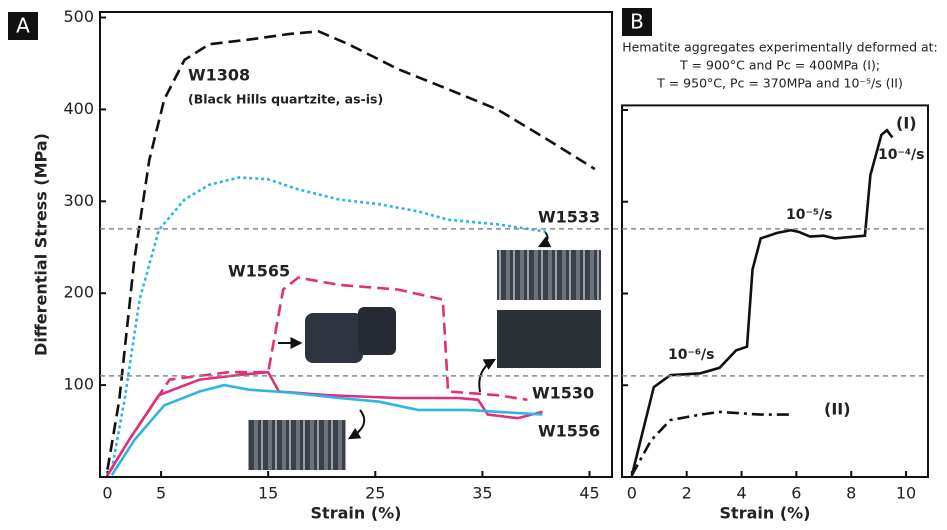  What do you see at coordinates (796, 493) in the screenshot?
I see `x-tick-label: 6` at bounding box center [796, 493].